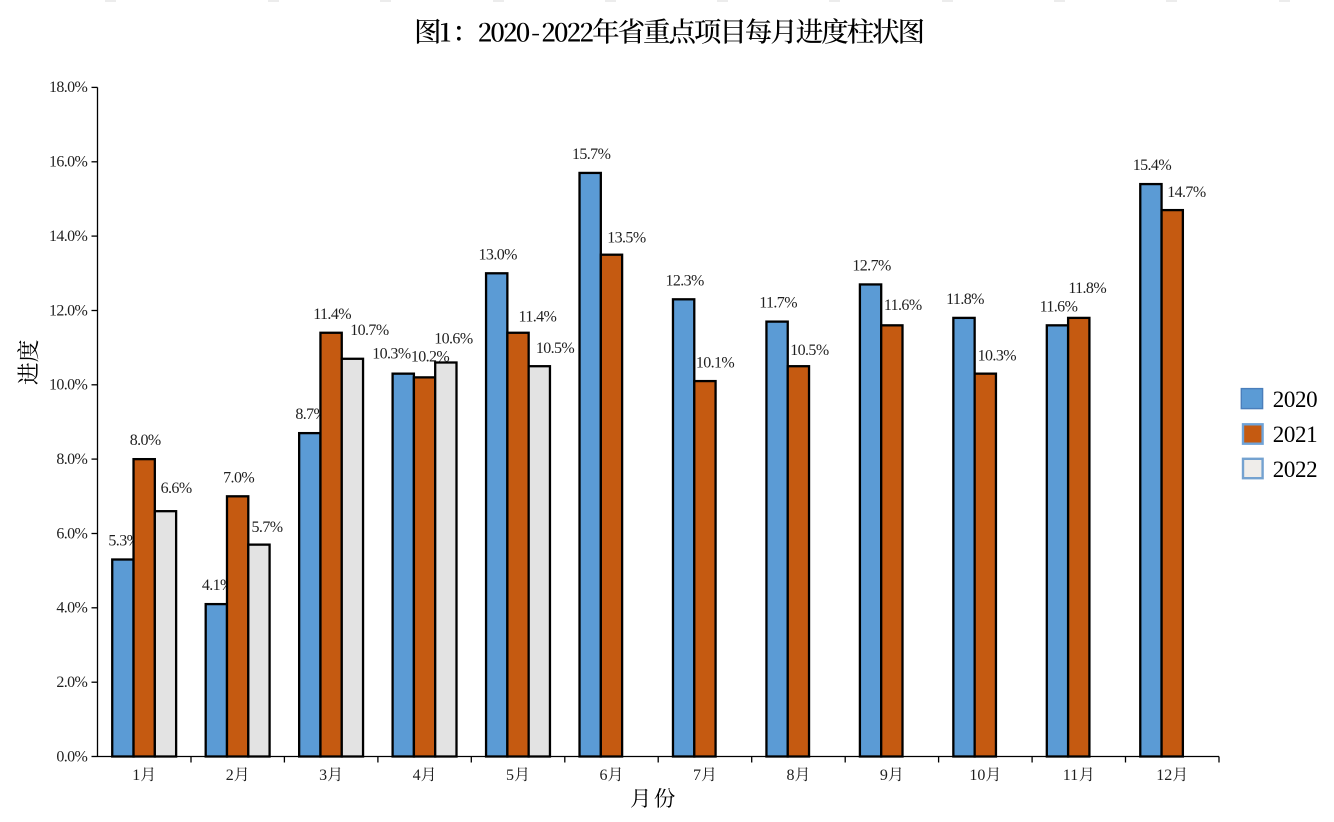  What do you see at coordinates (1070, 775) in the screenshot?
I see `svg-text: 11` at bounding box center [1070, 775].